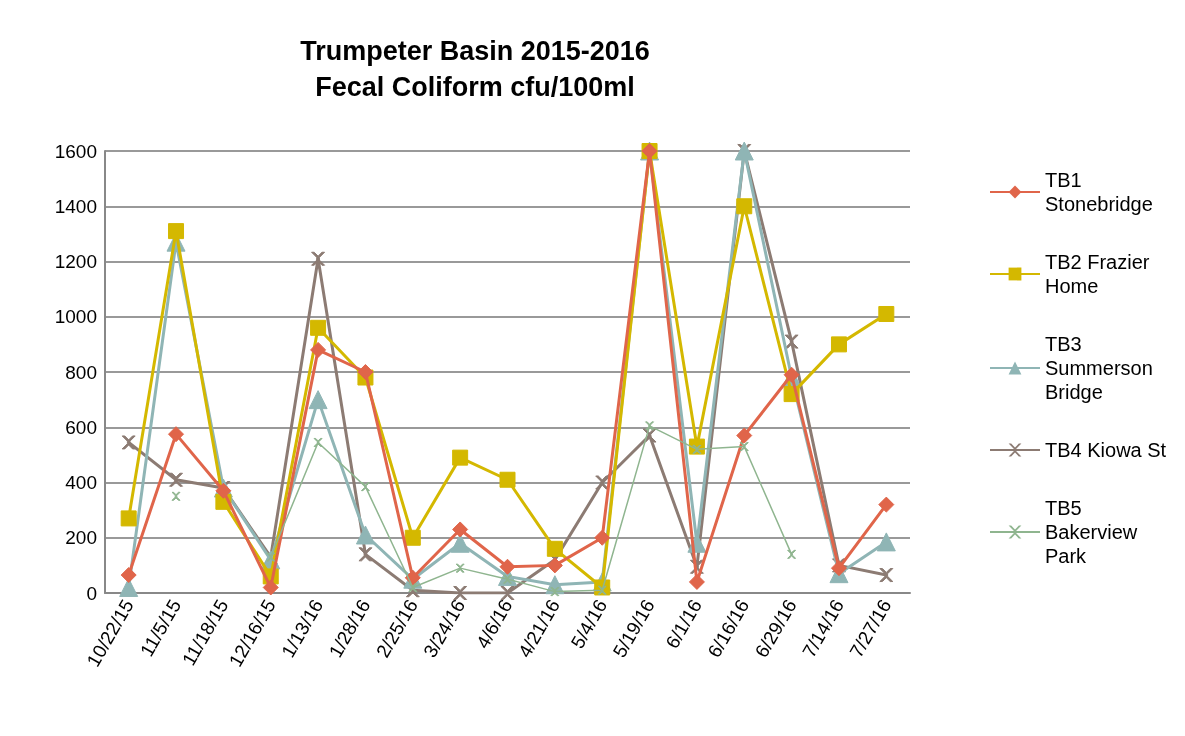  Describe the element at coordinates (75, 261) in the screenshot. I see `y-tick-label: 1200` at that location.